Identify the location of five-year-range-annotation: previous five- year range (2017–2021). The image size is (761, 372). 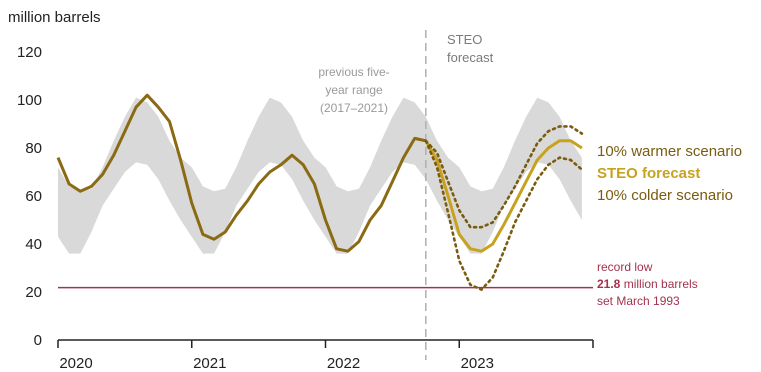
(353, 90).